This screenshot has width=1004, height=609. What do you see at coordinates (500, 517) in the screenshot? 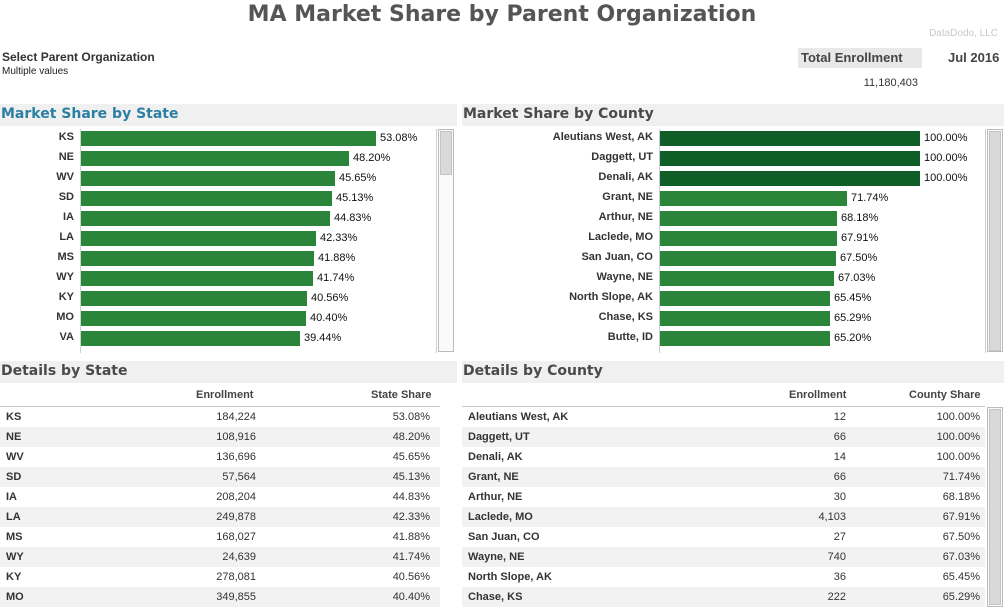
I see `row-name: Laclede, MO` at bounding box center [500, 517].